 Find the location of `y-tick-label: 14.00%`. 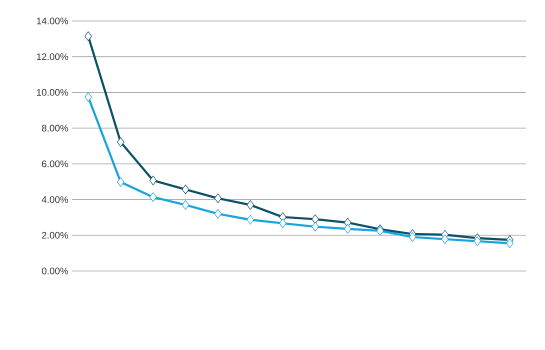

y-tick-label: 14.00% is located at coordinates (52, 21).